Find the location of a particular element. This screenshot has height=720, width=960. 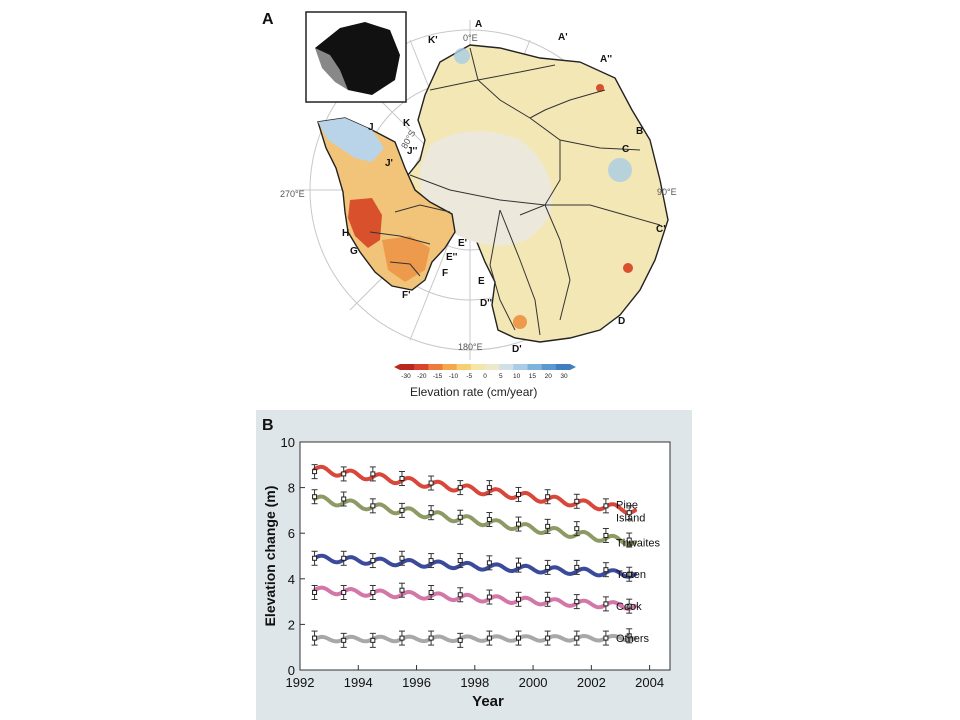

colorbar-tick-label: 5 is located at coordinates (501, 376).